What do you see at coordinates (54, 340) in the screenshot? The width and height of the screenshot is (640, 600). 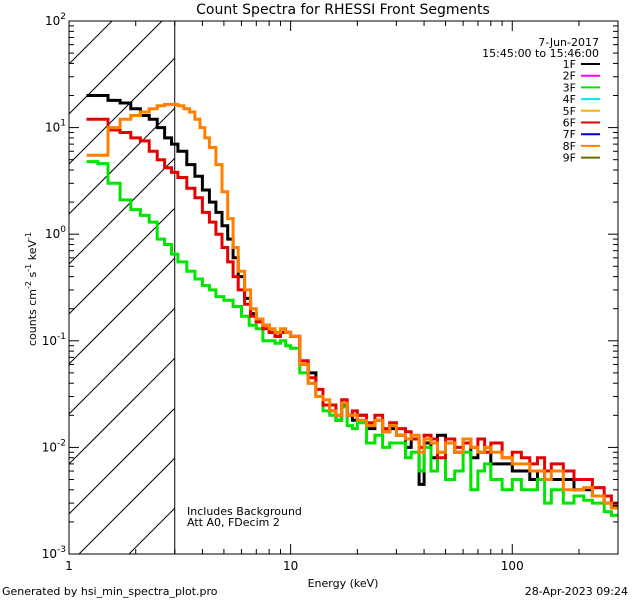 I see `y-tick-label: 10⁻¹` at bounding box center [54, 340].